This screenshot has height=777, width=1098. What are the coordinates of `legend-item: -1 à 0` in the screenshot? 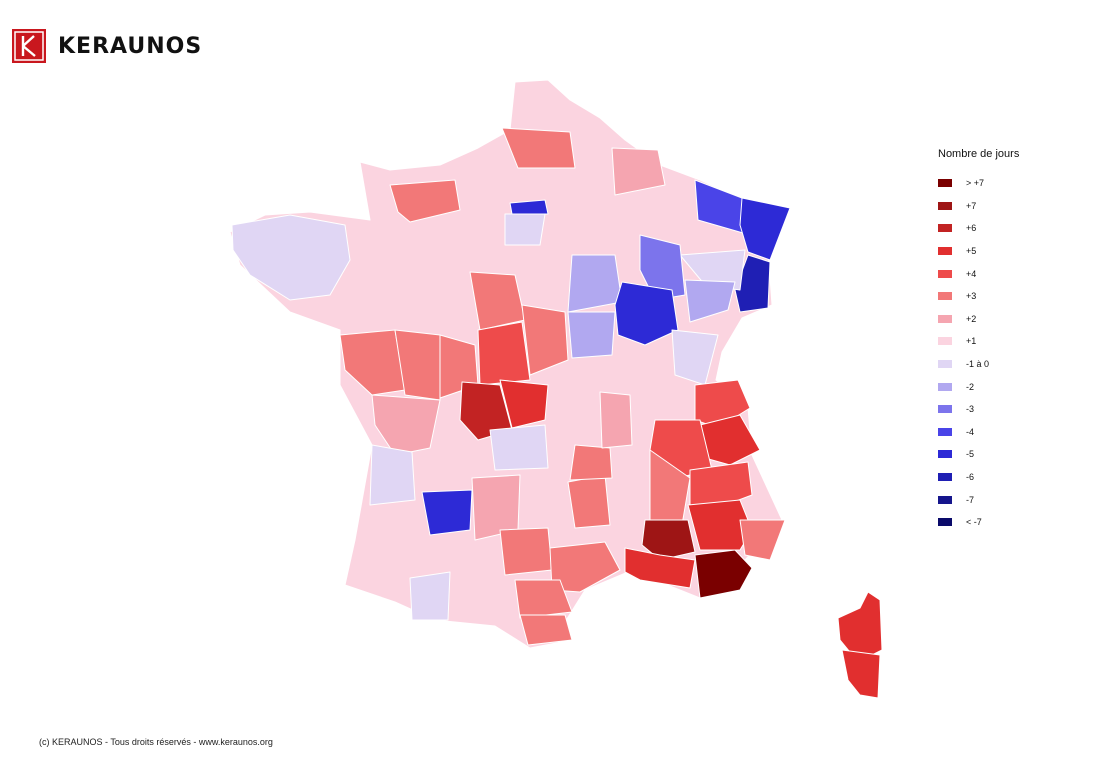 It's located at (978, 364).